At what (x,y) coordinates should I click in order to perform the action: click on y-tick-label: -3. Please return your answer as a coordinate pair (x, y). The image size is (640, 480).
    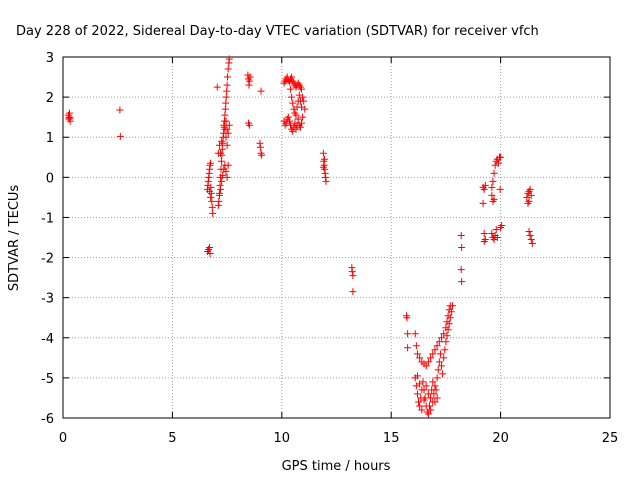
    Looking at the image, I should click on (47, 299).